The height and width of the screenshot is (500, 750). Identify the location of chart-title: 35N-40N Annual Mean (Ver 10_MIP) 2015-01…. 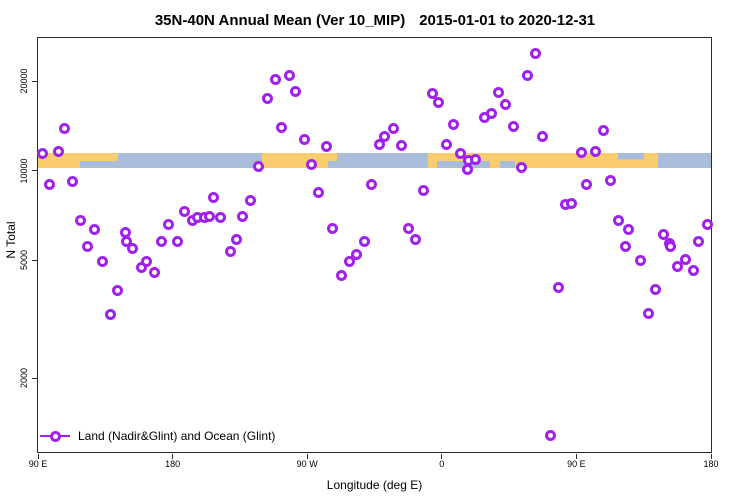
(375, 20).